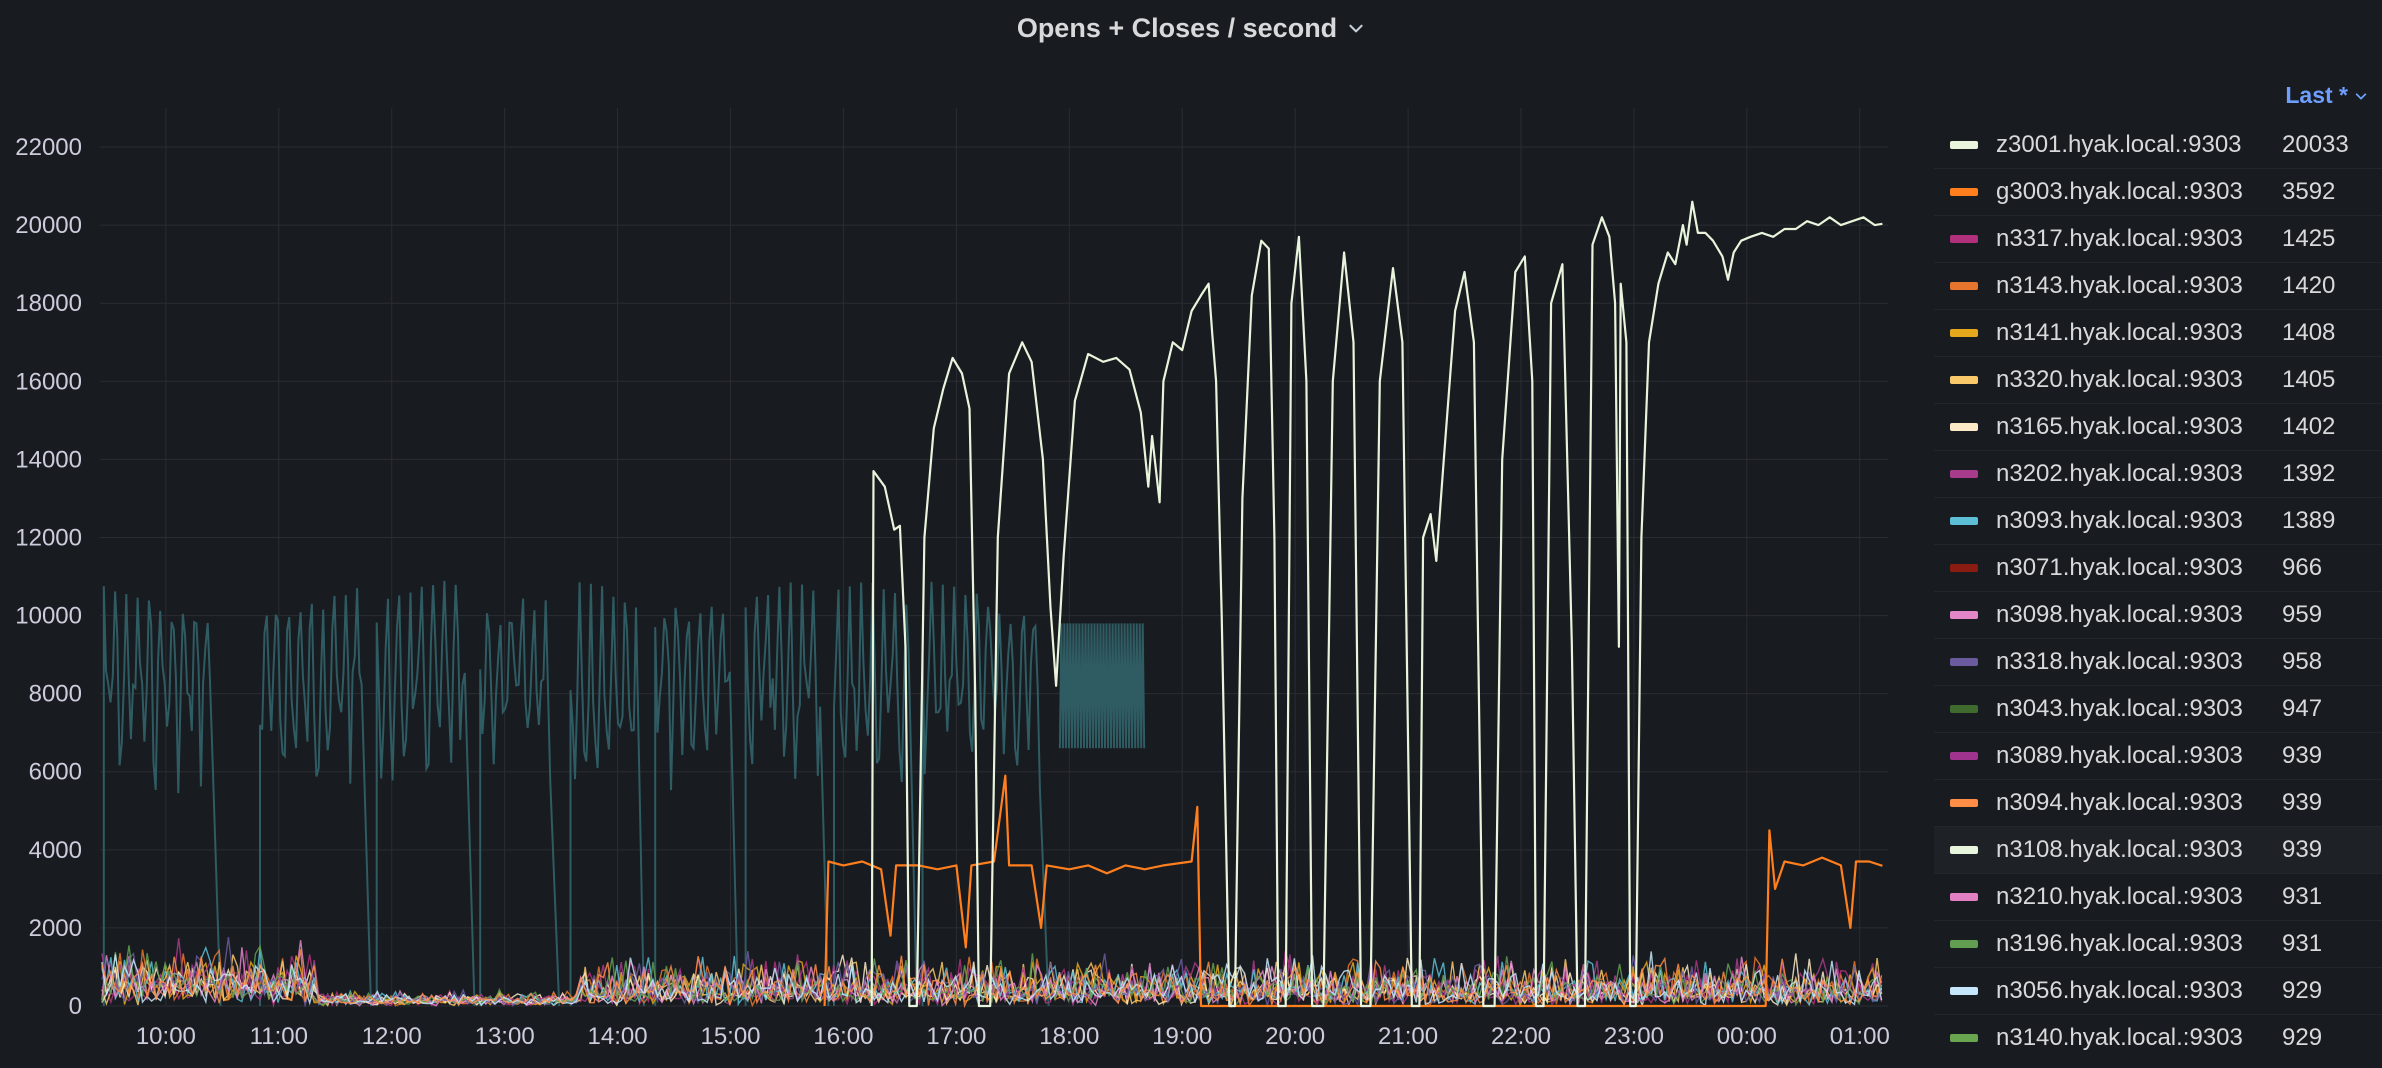 The height and width of the screenshot is (1068, 2382). I want to click on y-tick-label: 12000, so click(48, 537).